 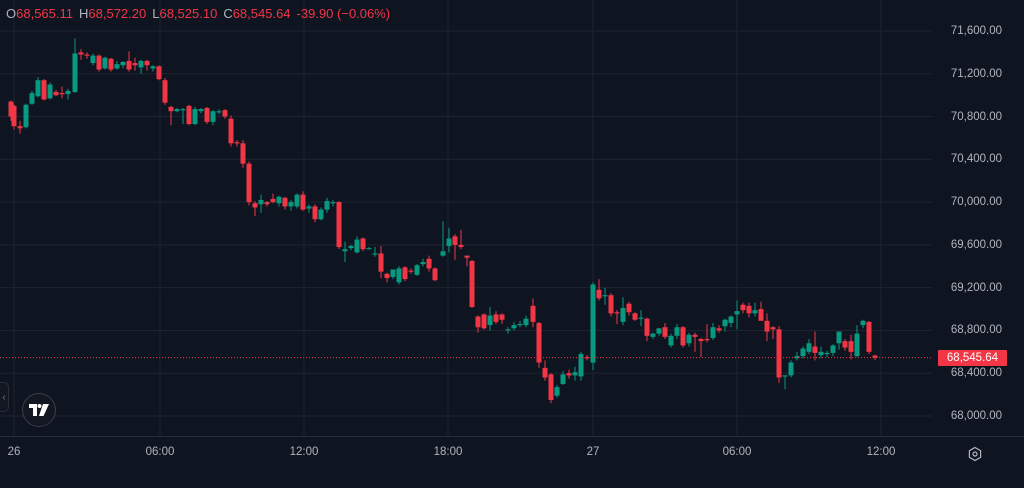 I want to click on legend-high: H 68,572.20, so click(x=113, y=13).